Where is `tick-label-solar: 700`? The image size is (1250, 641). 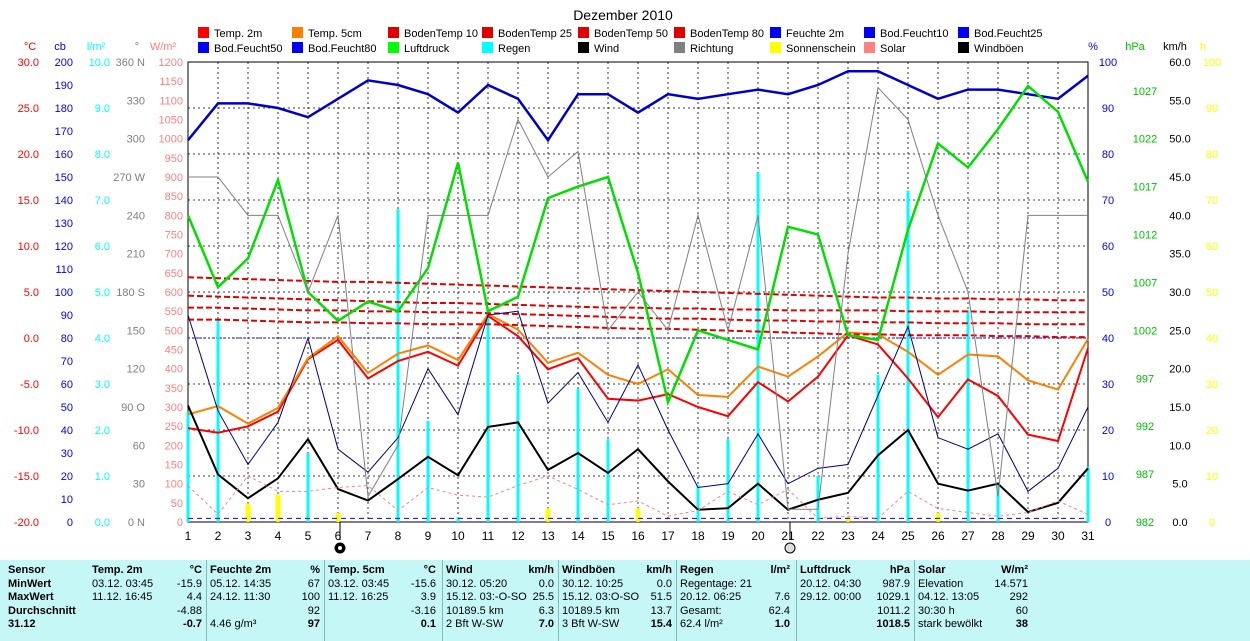
tick-label-solar: 700 is located at coordinates (174, 255).